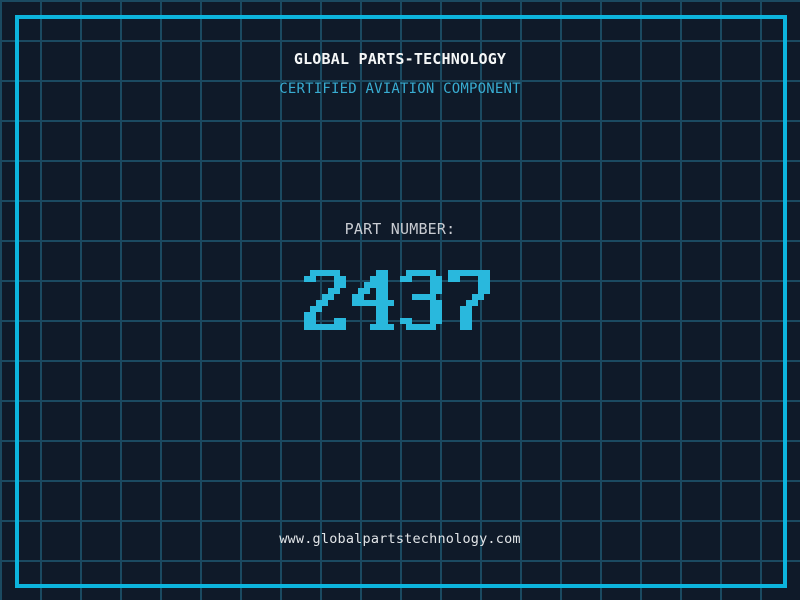 This screenshot has height=600, width=800. I want to click on certification-subtitle: CERTIFIED AVIATION COMPONENT, so click(400, 89).